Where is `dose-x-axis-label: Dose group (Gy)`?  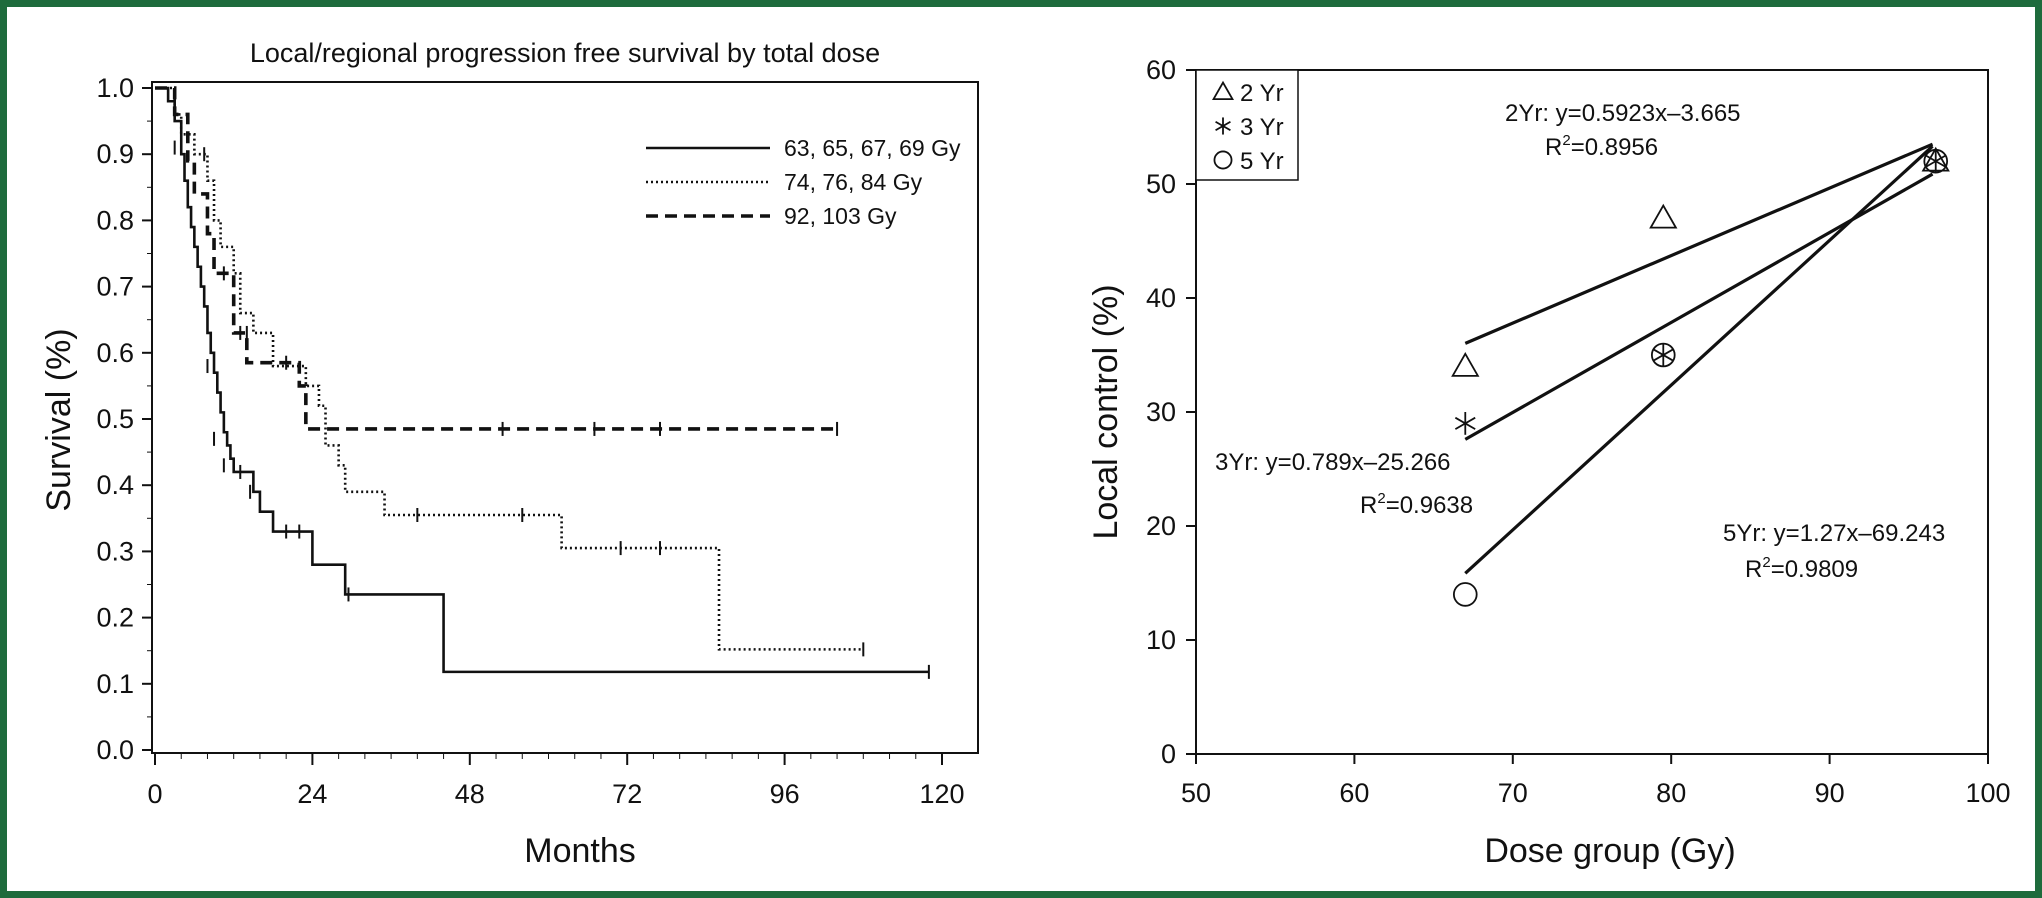
dose-x-axis-label: Dose group (Gy) is located at coordinates (1609, 851).